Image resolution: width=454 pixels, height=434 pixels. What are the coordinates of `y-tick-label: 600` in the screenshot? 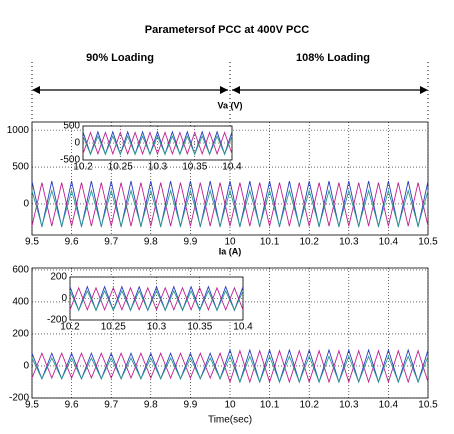 It's located at (20, 270).